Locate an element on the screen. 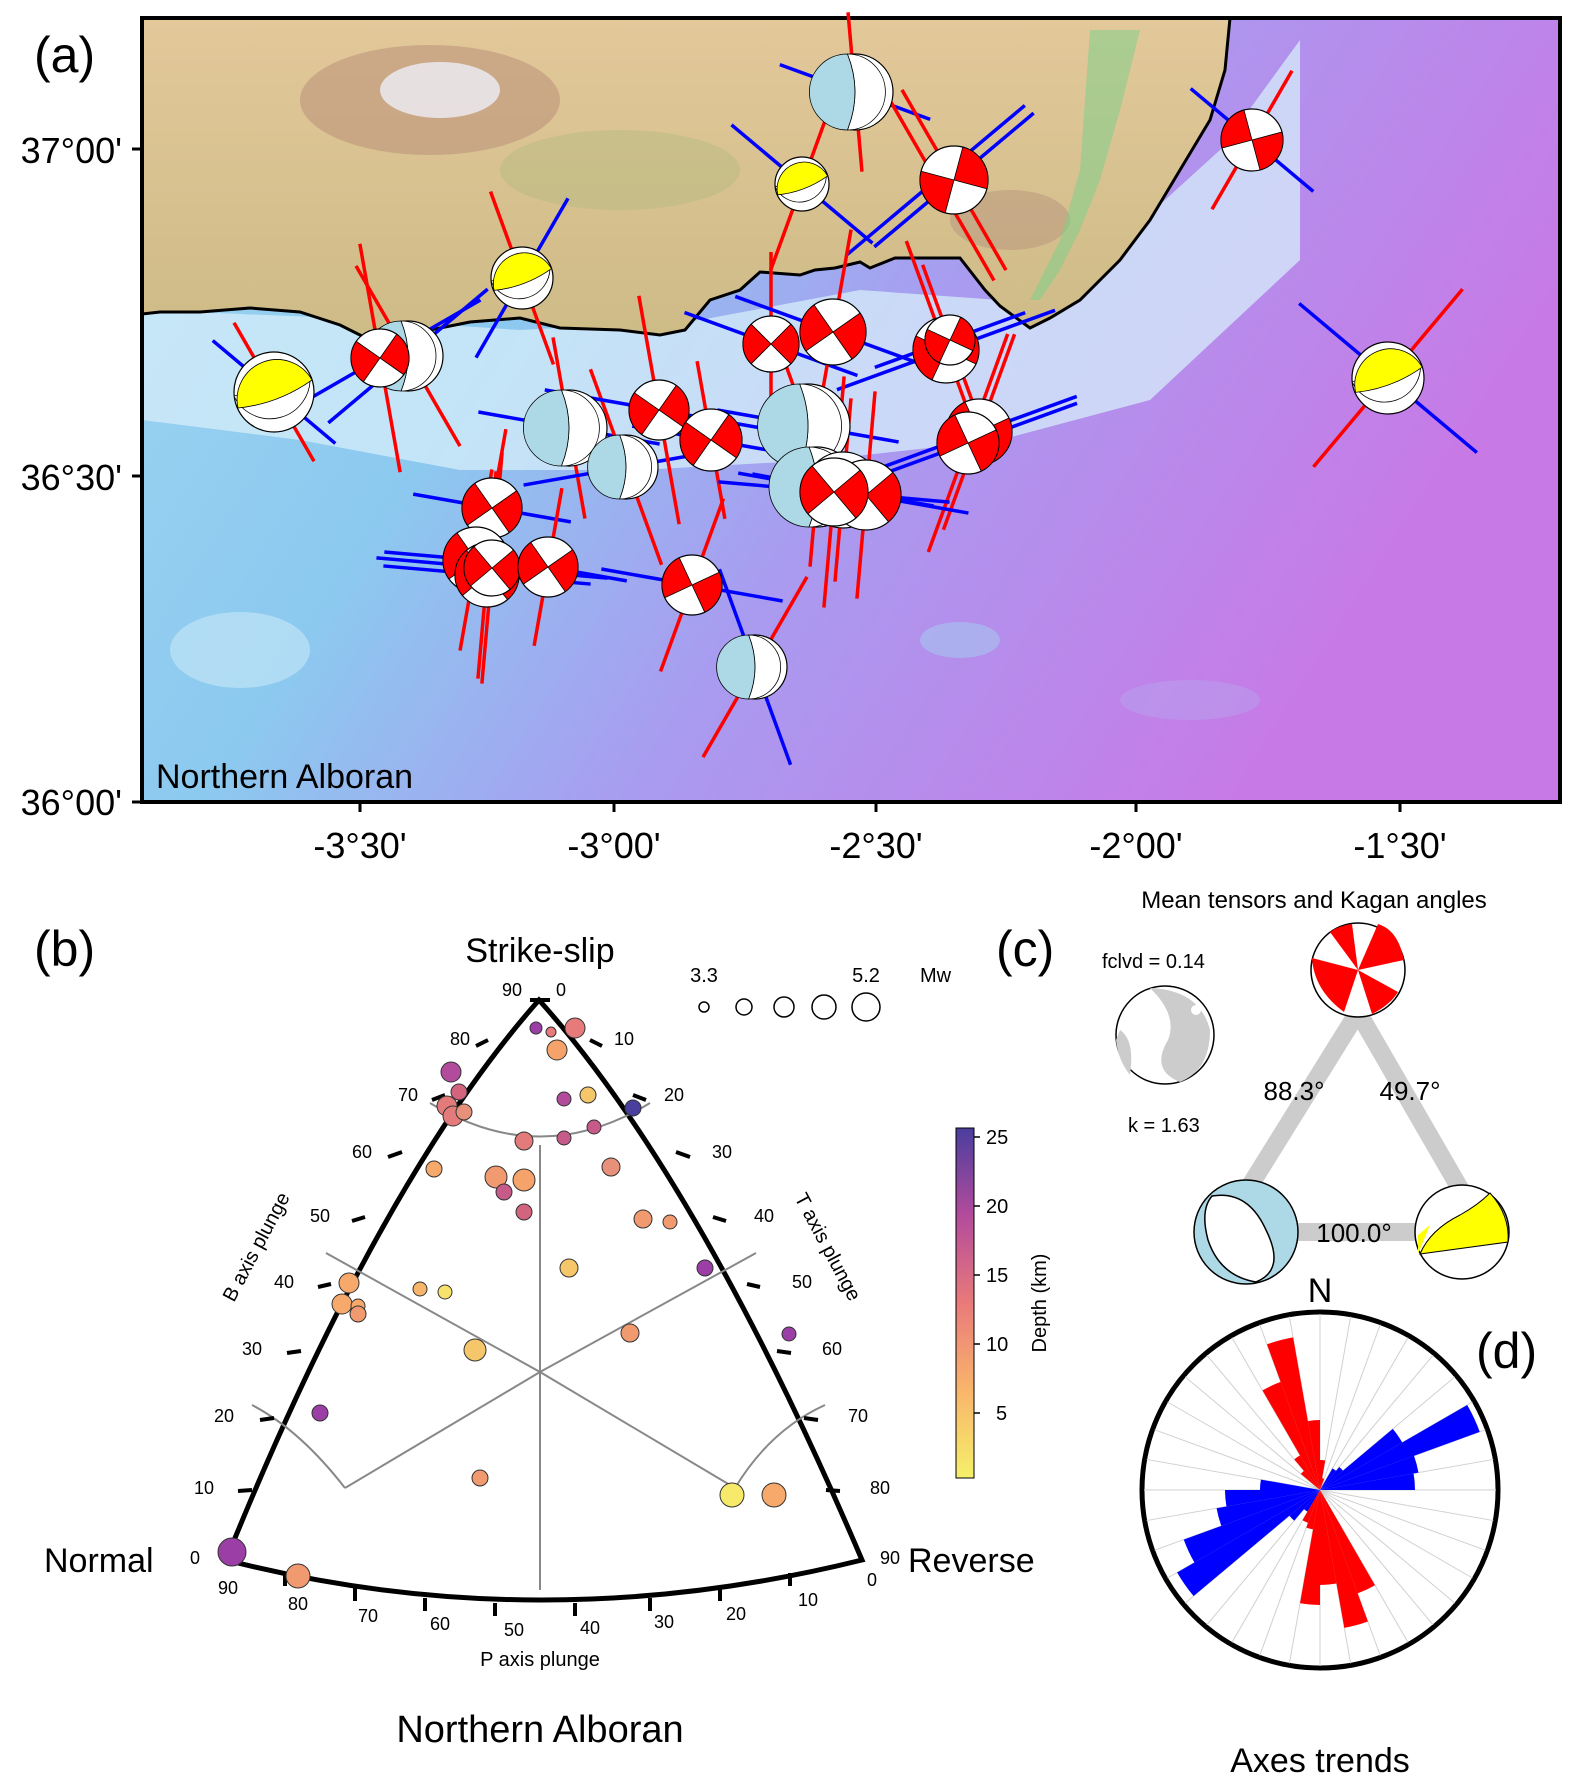 The image size is (1579, 1785). b-tick: 60 is located at coordinates (362, 1152).